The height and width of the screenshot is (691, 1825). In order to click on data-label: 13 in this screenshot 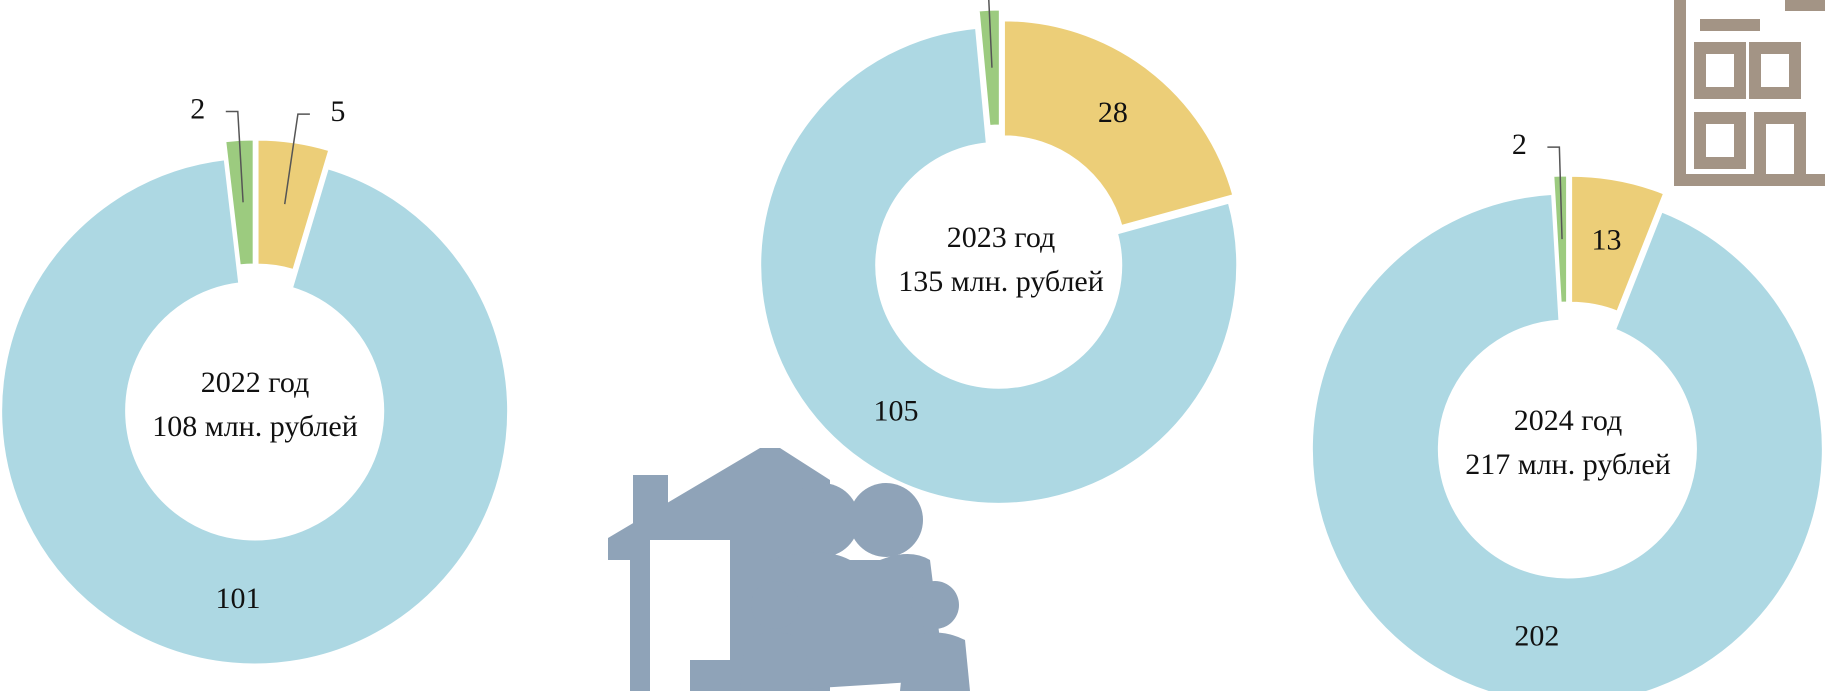, I will do `click(1607, 240)`.